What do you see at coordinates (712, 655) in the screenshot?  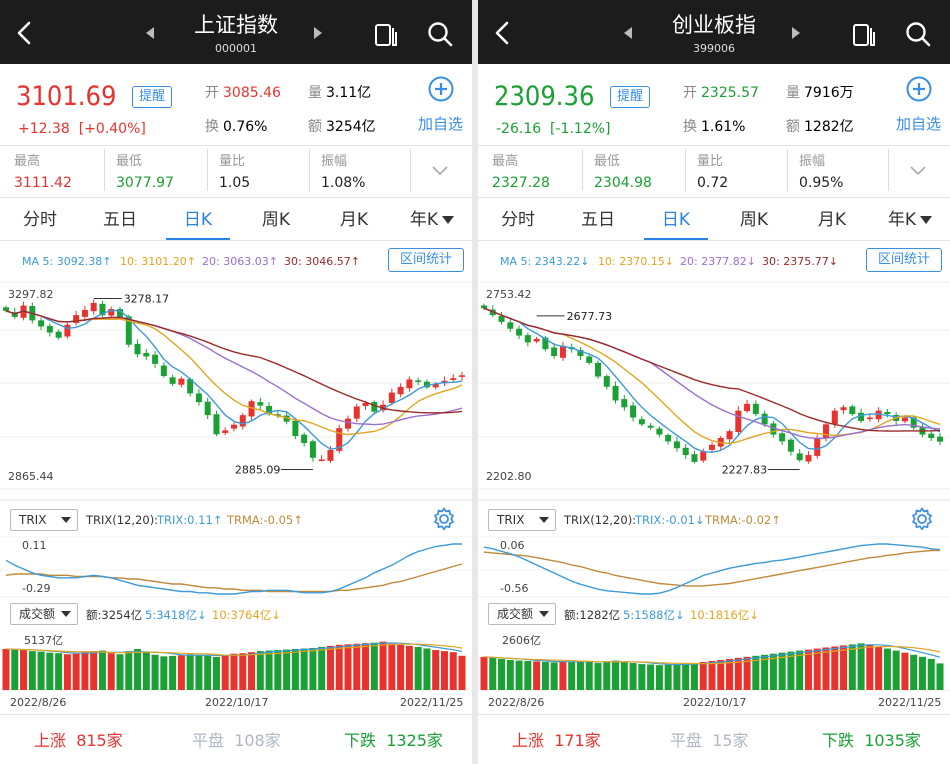 I see `volume-ma5-line` at bounding box center [712, 655].